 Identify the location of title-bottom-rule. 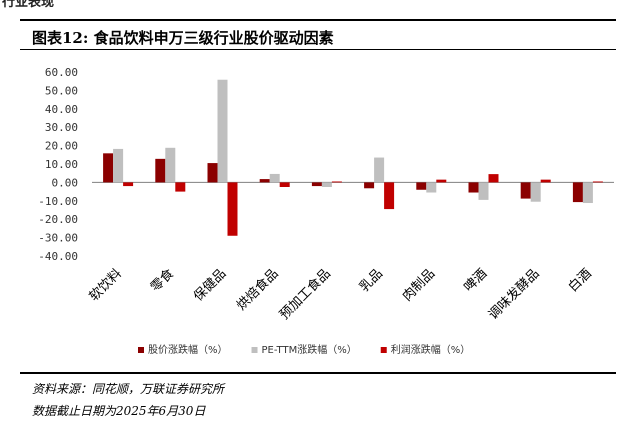
(318, 49).